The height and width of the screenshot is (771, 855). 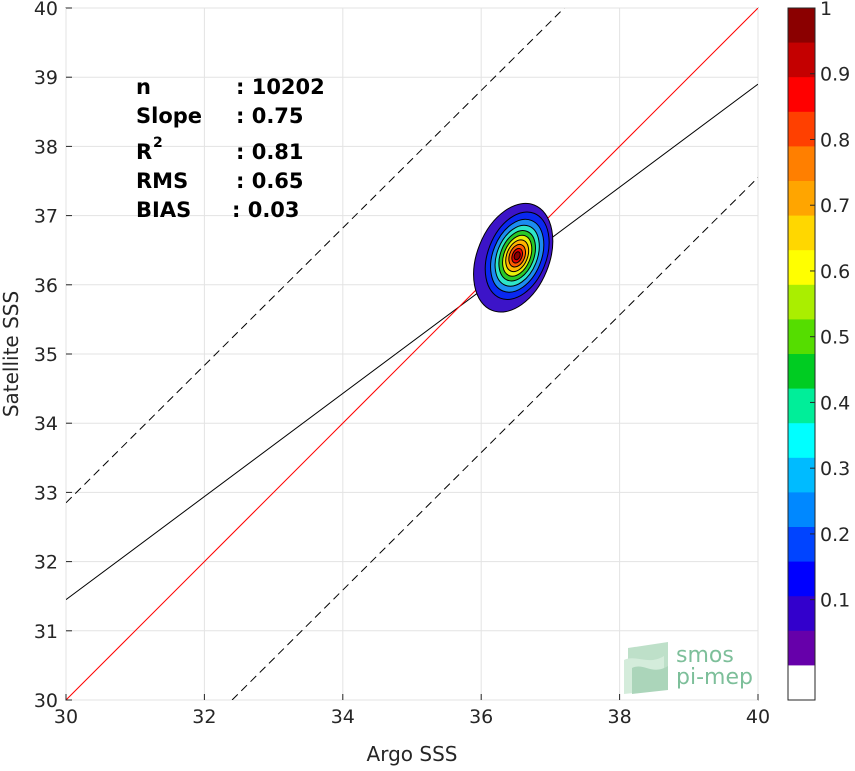 What do you see at coordinates (714, 677) in the screenshot?
I see `logo-text-pi-mep: pi-mep` at bounding box center [714, 677].